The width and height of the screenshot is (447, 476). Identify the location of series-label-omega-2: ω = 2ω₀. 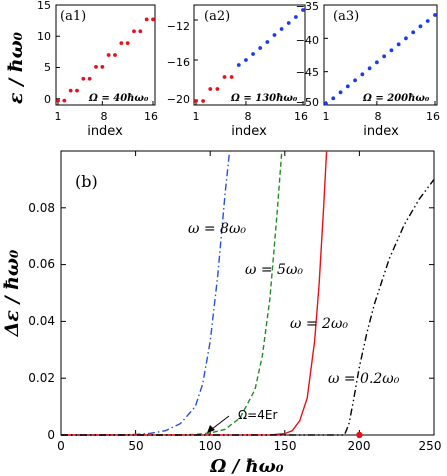
(319, 324).